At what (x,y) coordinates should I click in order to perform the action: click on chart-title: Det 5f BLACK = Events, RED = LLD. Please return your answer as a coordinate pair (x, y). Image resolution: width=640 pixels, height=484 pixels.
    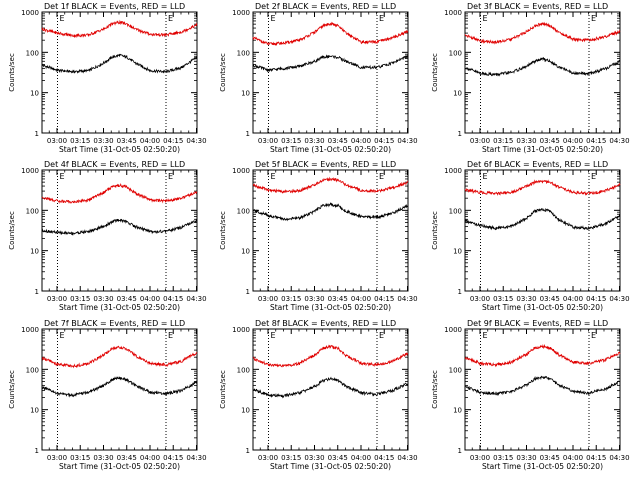
    Looking at the image, I should click on (325, 164).